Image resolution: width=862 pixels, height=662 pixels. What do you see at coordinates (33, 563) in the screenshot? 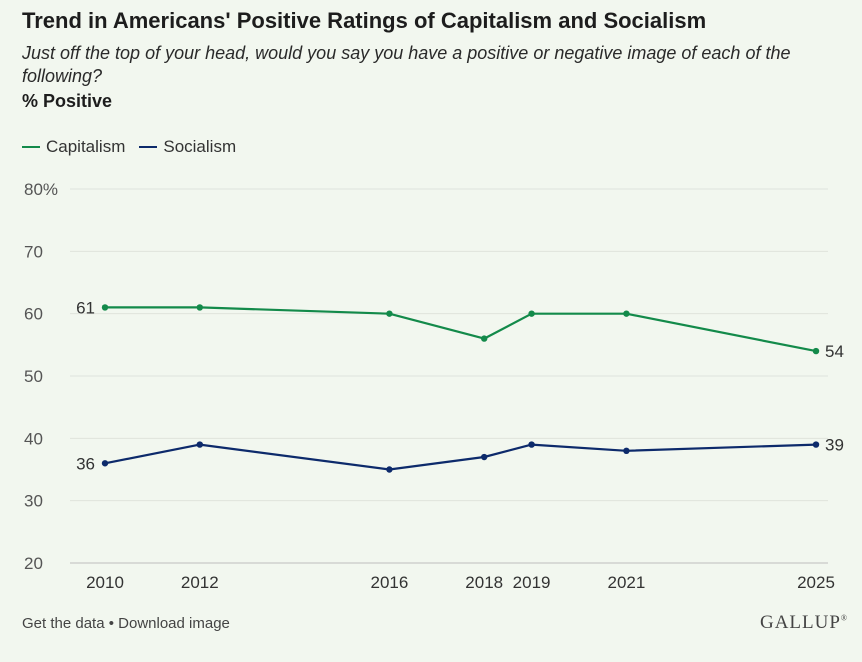
I see `y-tick-label-20: 20` at bounding box center [33, 563].